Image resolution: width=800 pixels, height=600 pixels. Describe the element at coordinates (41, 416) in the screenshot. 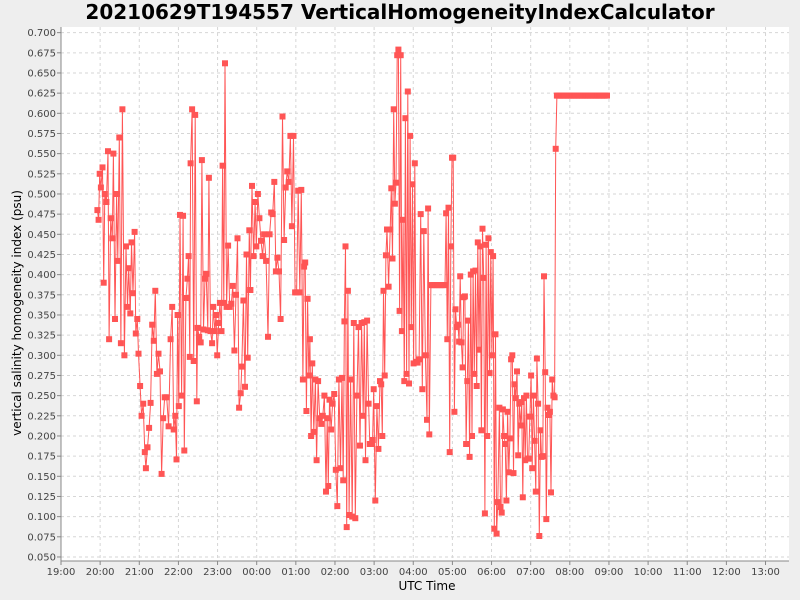

I see `y-tick-label: 0.225` at that location.